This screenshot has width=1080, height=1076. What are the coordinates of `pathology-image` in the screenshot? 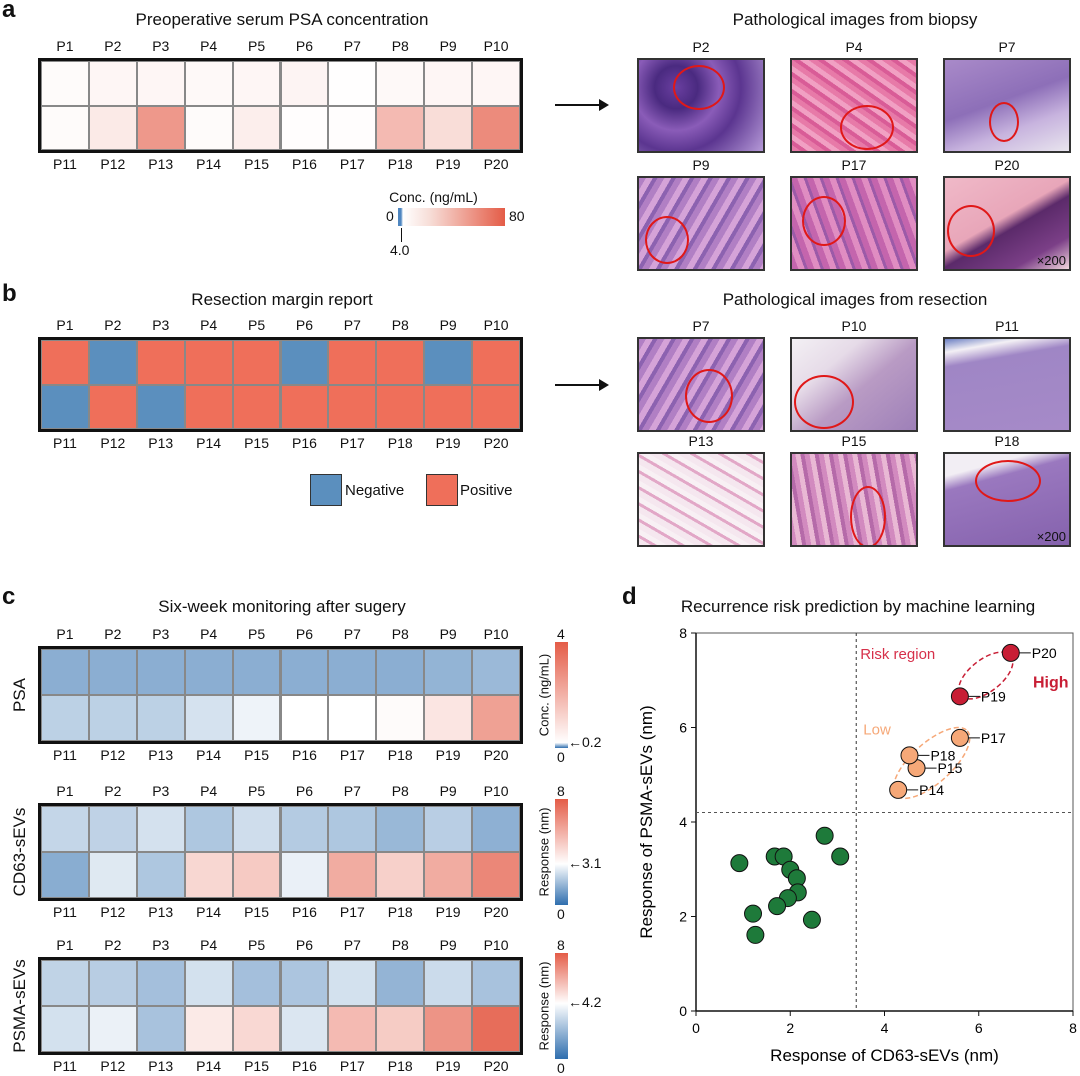 It's located at (854, 384).